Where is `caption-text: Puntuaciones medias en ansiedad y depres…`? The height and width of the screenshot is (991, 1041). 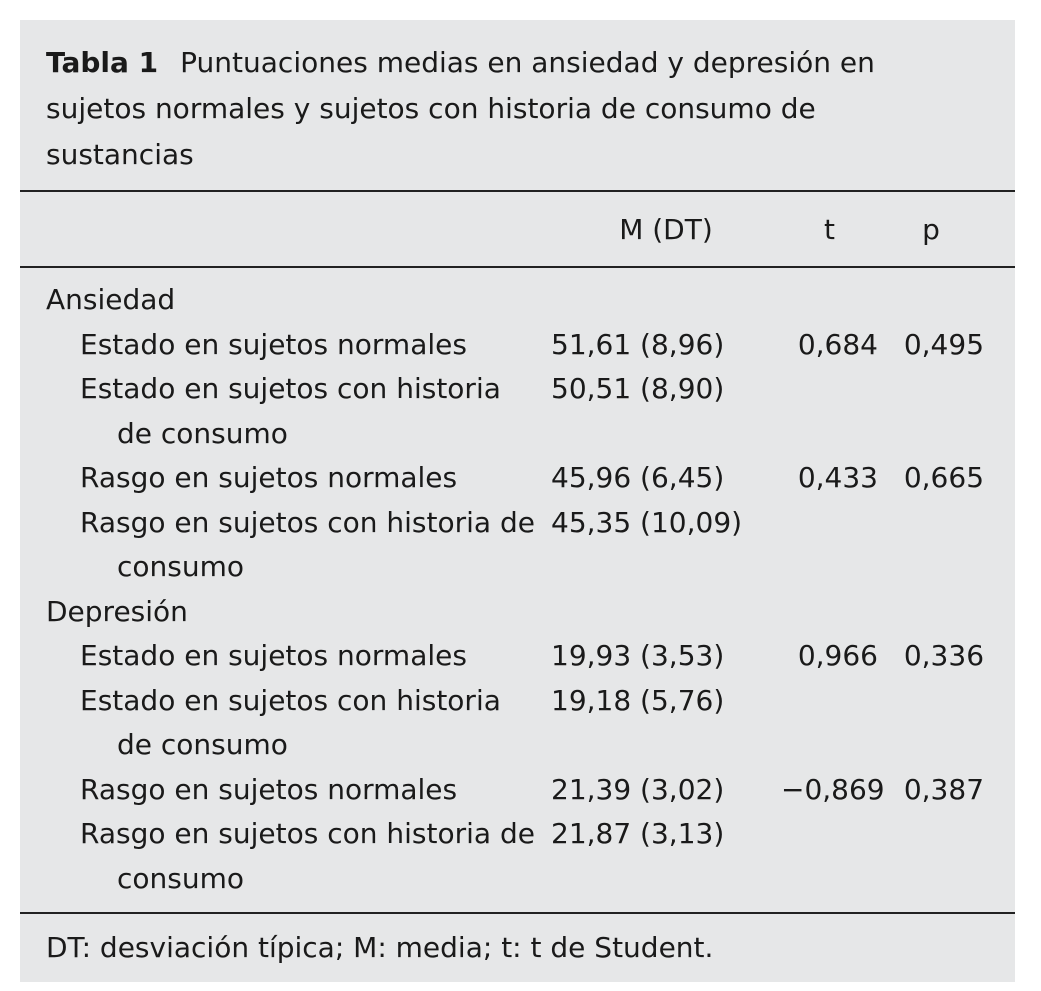 caption-text: Puntuaciones medias en ansiedad y depres… is located at coordinates (460, 108).